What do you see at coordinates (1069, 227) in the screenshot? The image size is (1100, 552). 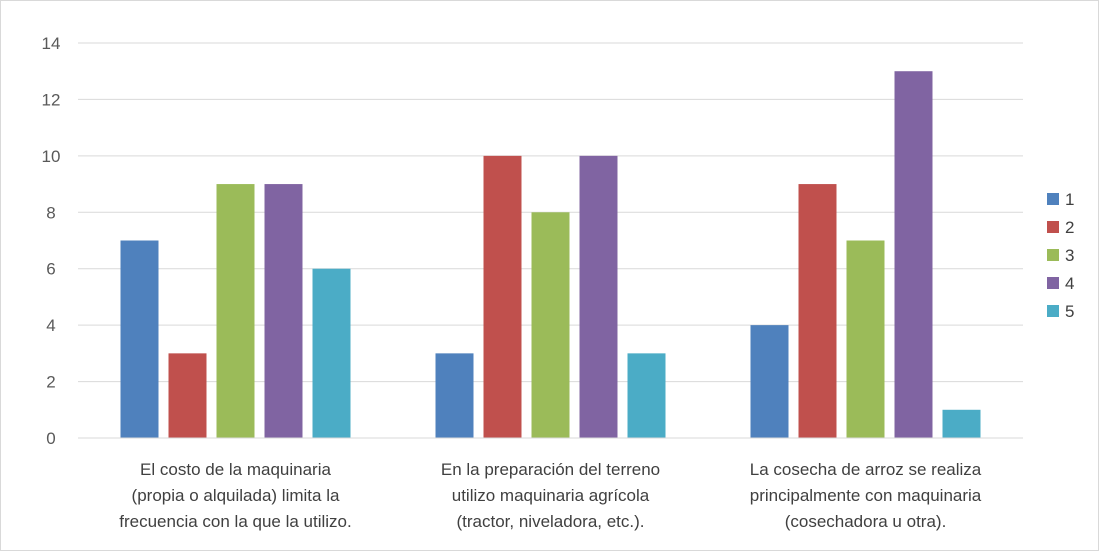 I see `legend-label-2: 2` at bounding box center [1069, 227].